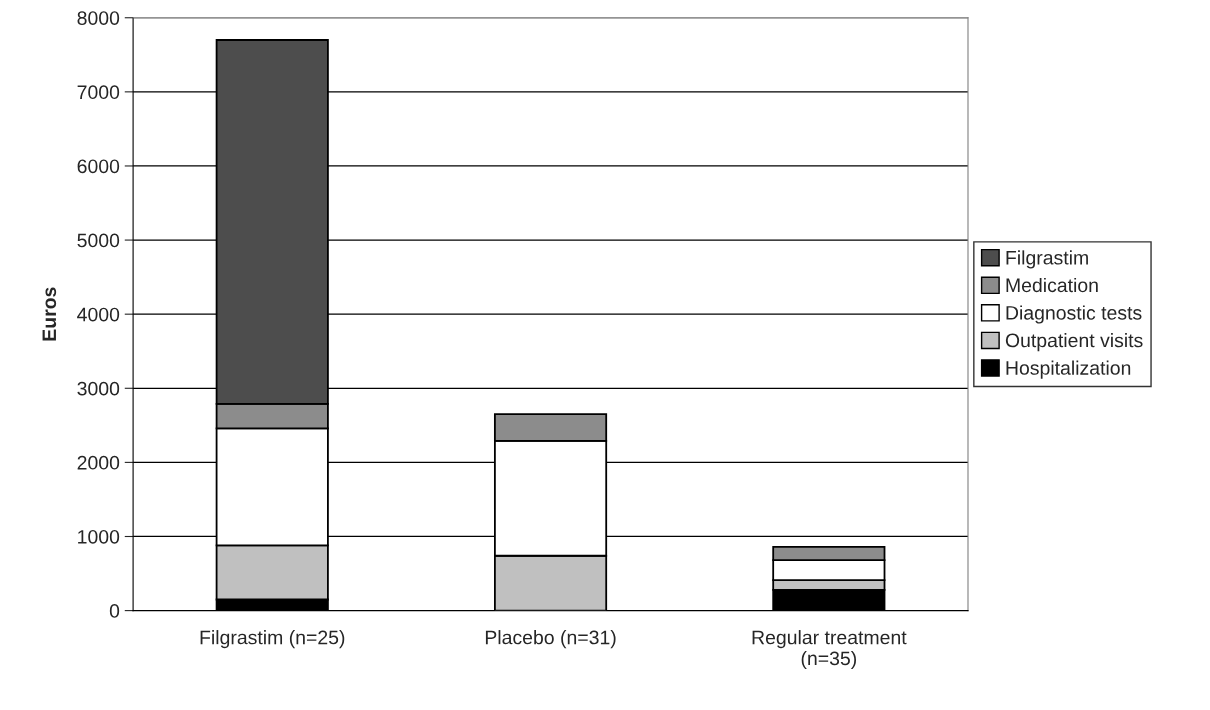 The height and width of the screenshot is (710, 1210). What do you see at coordinates (1068, 369) in the screenshot?
I see `legend-label: Hospitalization` at bounding box center [1068, 369].